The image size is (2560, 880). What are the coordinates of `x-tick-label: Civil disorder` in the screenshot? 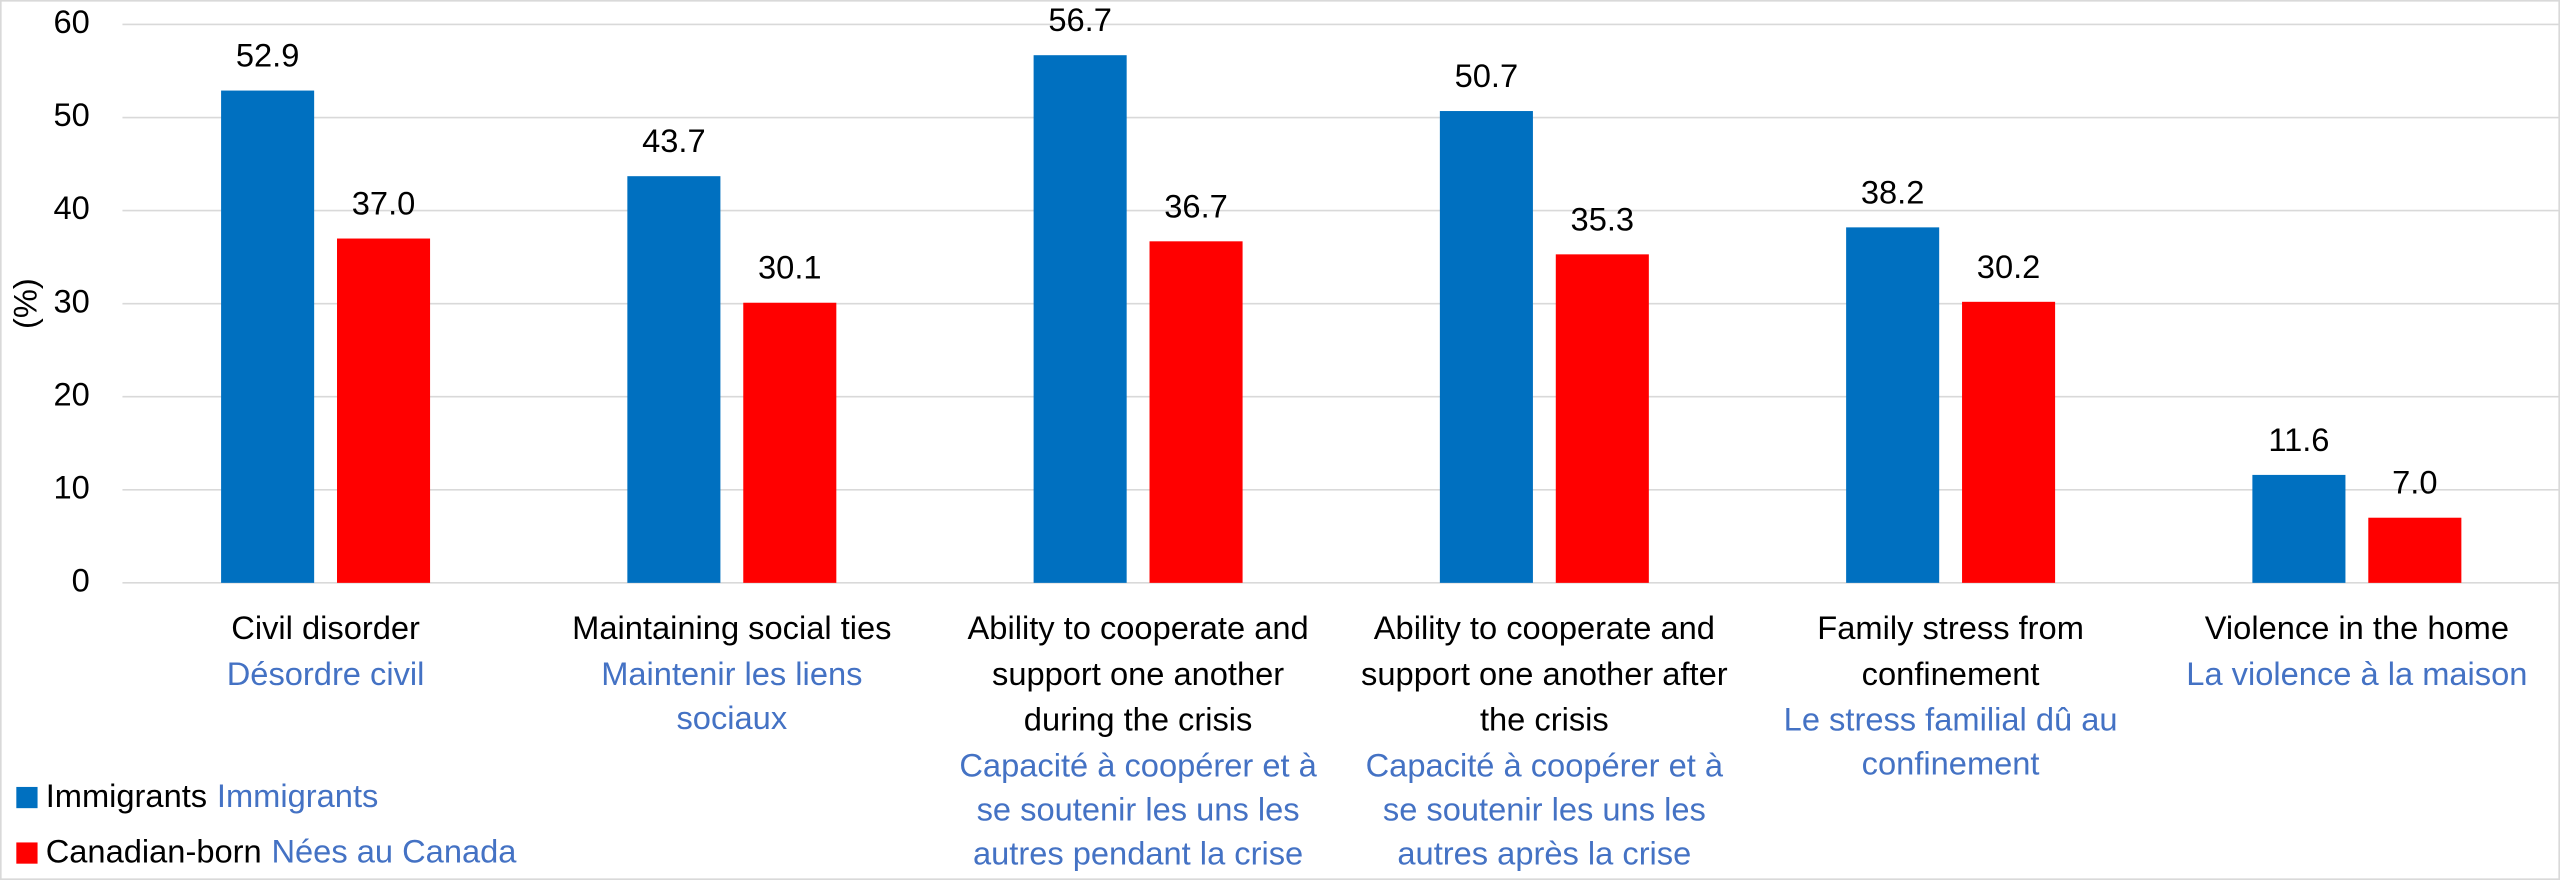 It's located at (325, 627).